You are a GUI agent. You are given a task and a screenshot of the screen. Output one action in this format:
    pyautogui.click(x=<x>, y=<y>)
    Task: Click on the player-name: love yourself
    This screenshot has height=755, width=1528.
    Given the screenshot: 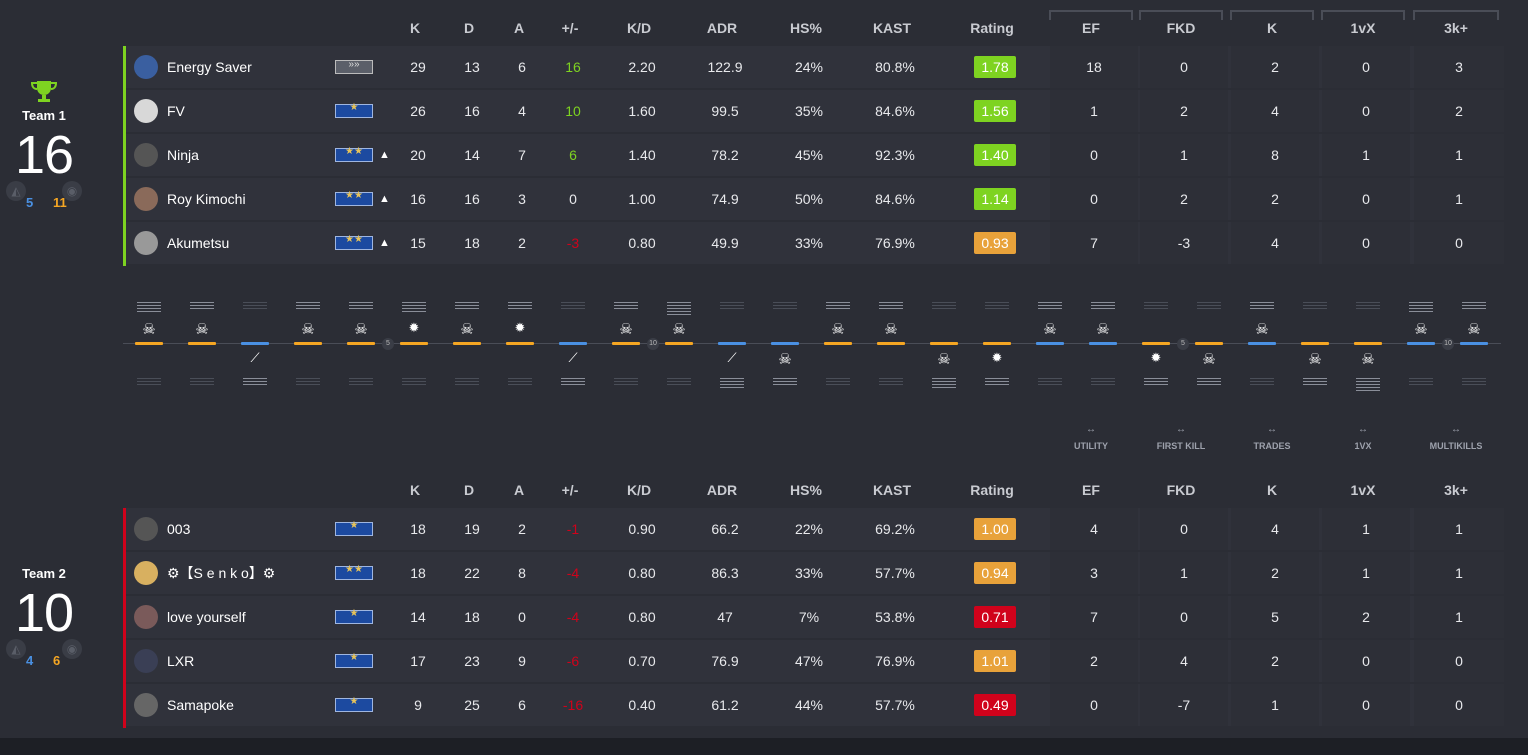 What is the action you would take?
    pyautogui.click(x=206, y=617)
    